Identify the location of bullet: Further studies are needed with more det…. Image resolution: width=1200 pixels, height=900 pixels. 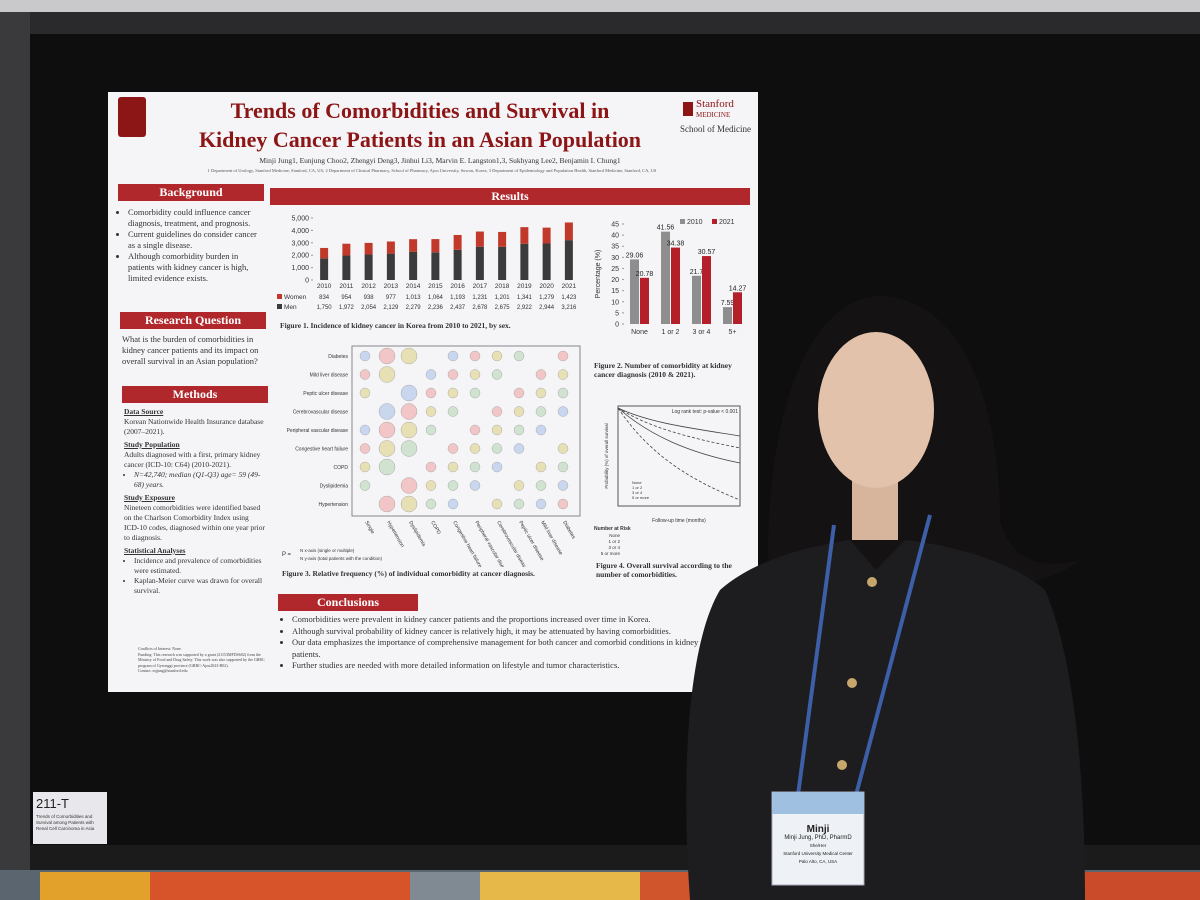
(522, 666).